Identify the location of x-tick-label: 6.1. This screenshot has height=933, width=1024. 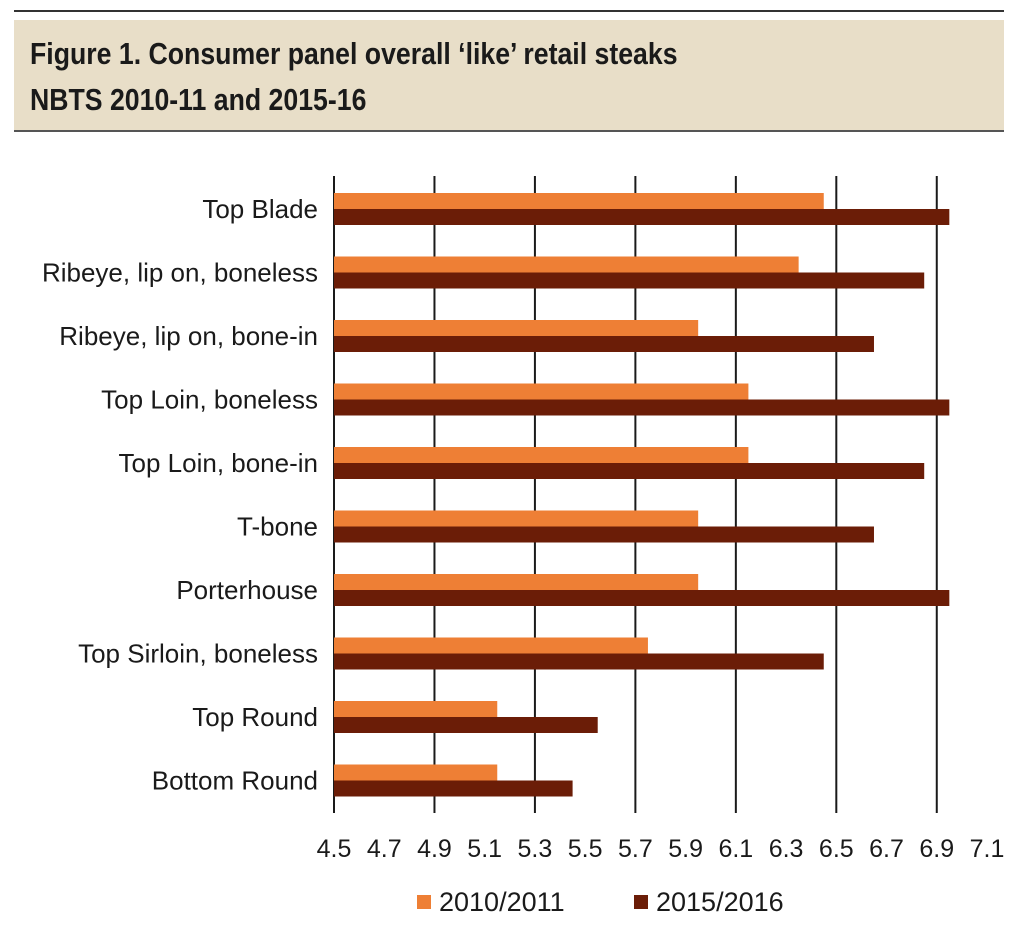
(735, 849).